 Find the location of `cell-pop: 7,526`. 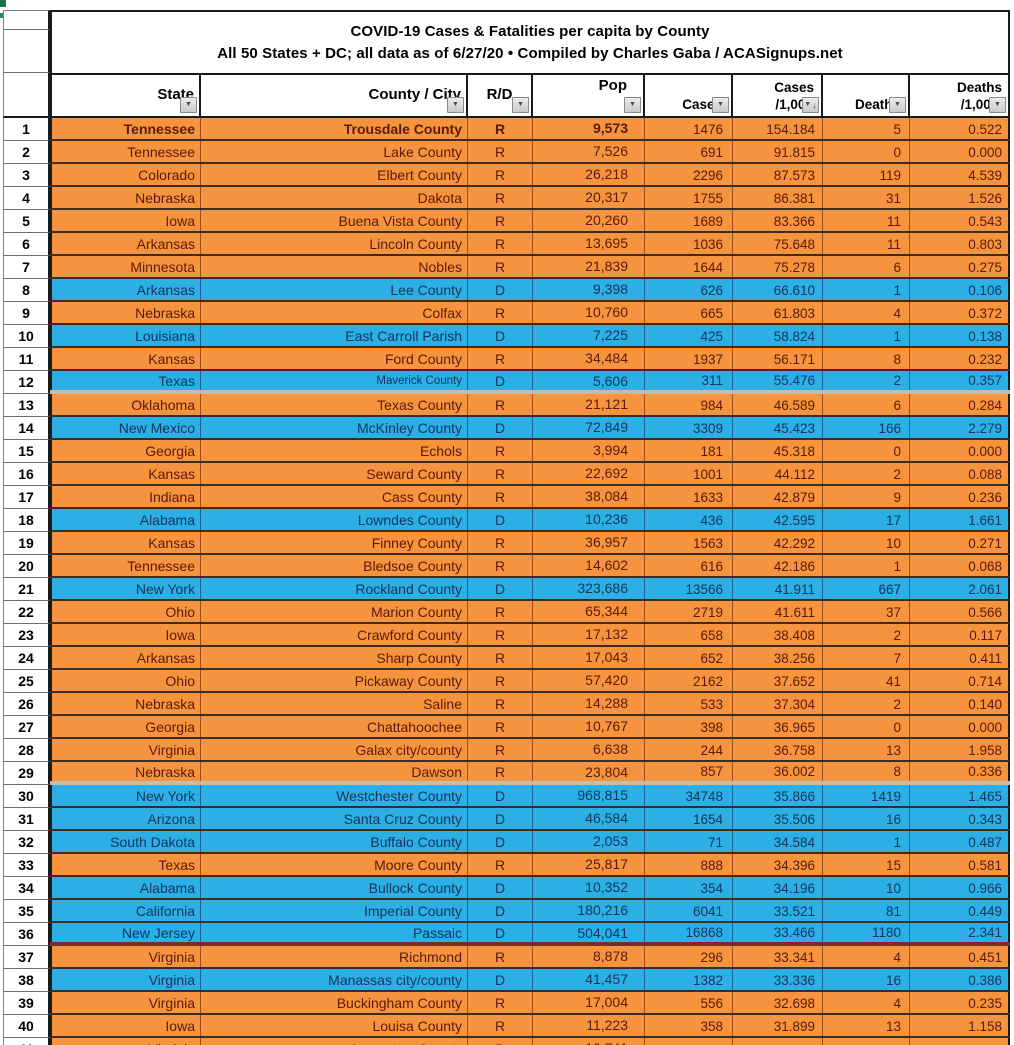

cell-pop: 7,526 is located at coordinates (589, 151).